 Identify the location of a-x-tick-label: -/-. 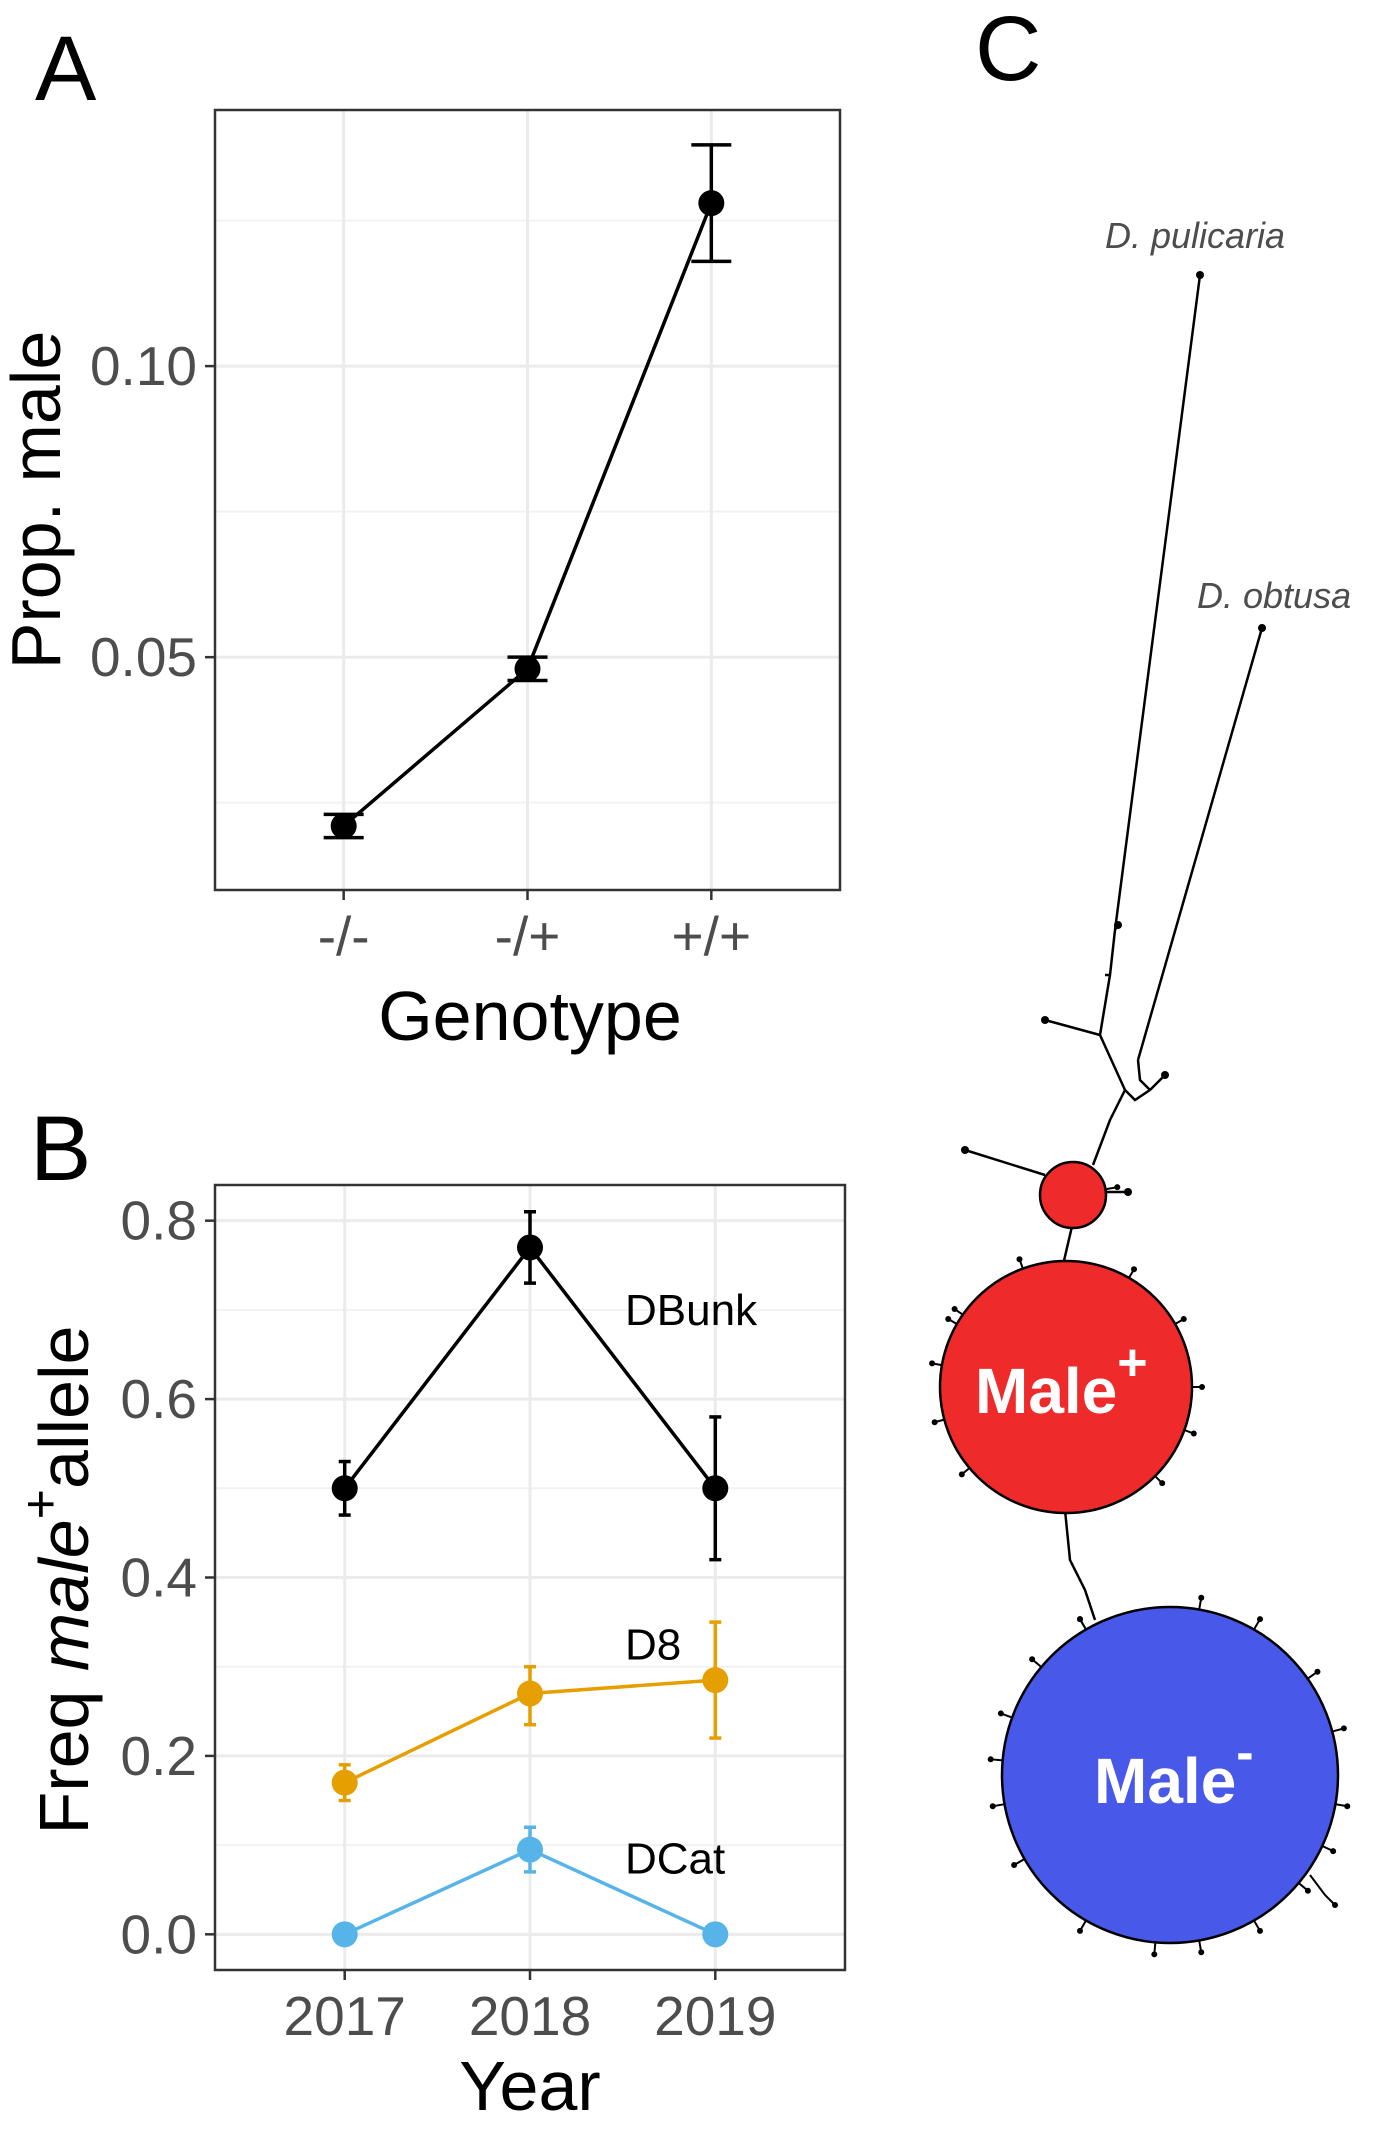
(344, 936).